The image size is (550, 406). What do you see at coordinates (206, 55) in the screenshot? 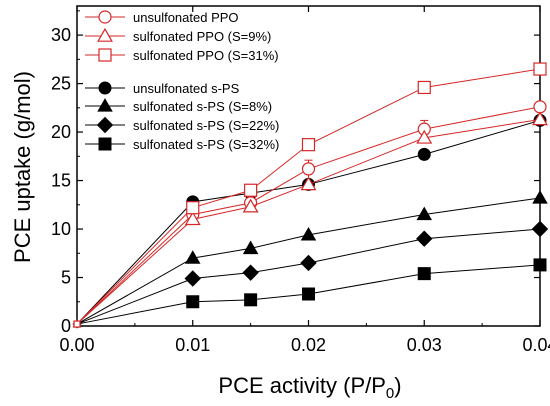
I see `legend-label: sulfonated PPO (S=31%)` at bounding box center [206, 55].